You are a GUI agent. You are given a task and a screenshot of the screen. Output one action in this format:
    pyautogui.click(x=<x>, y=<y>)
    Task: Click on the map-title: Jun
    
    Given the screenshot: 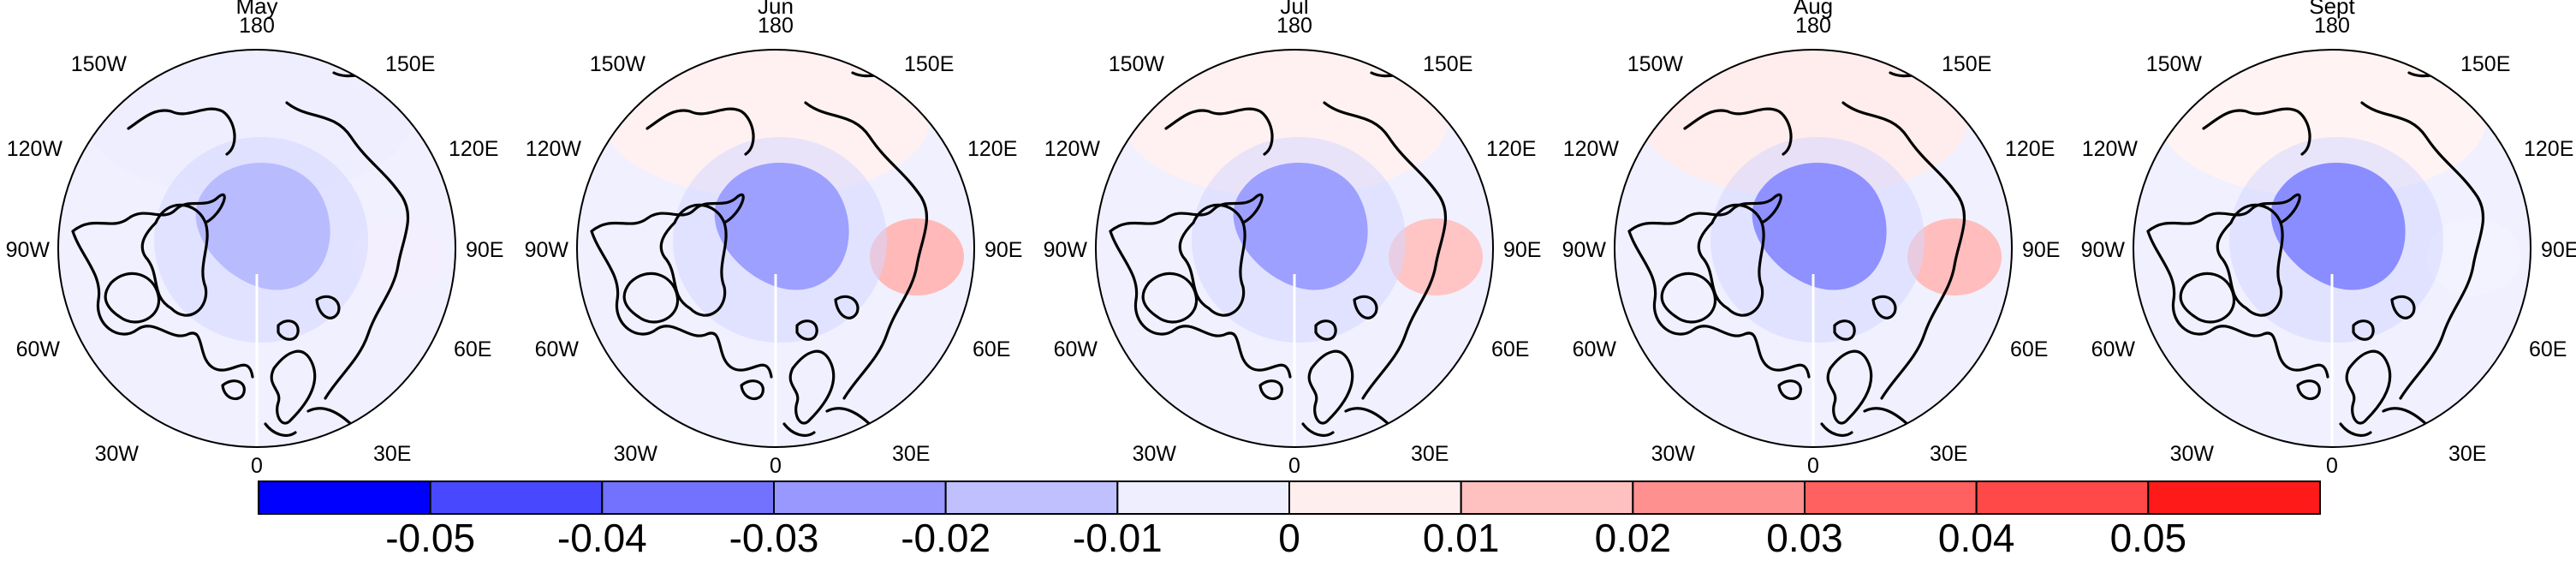 What is the action you would take?
    pyautogui.click(x=776, y=9)
    